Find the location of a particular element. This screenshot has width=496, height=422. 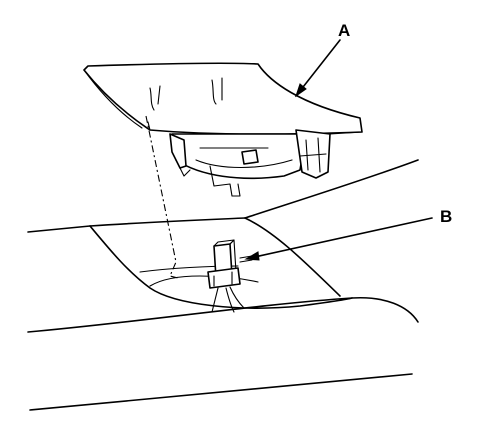

alignment-line is located at coordinates (162, 197).